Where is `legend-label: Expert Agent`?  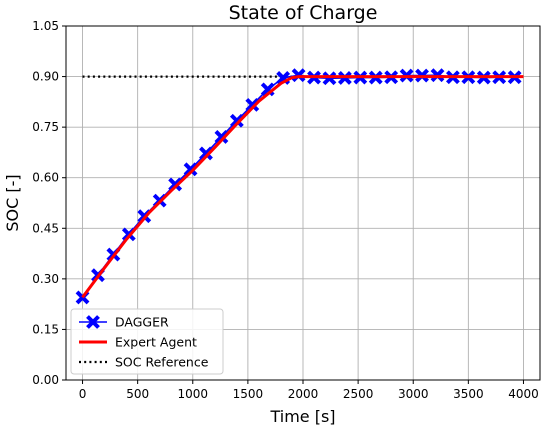
legend-label: Expert Agent is located at coordinates (156, 342).